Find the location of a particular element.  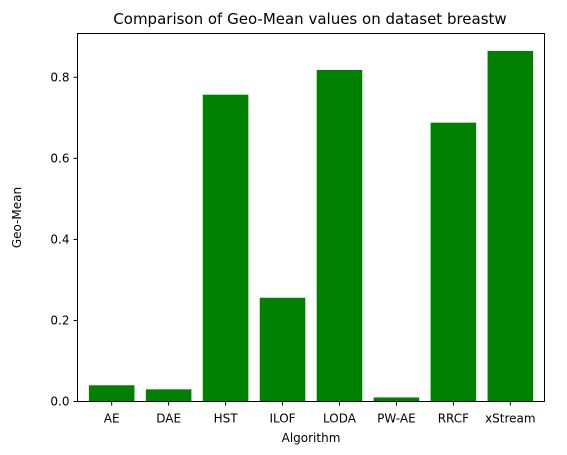

x-tick-label: DAE is located at coordinates (168, 419).